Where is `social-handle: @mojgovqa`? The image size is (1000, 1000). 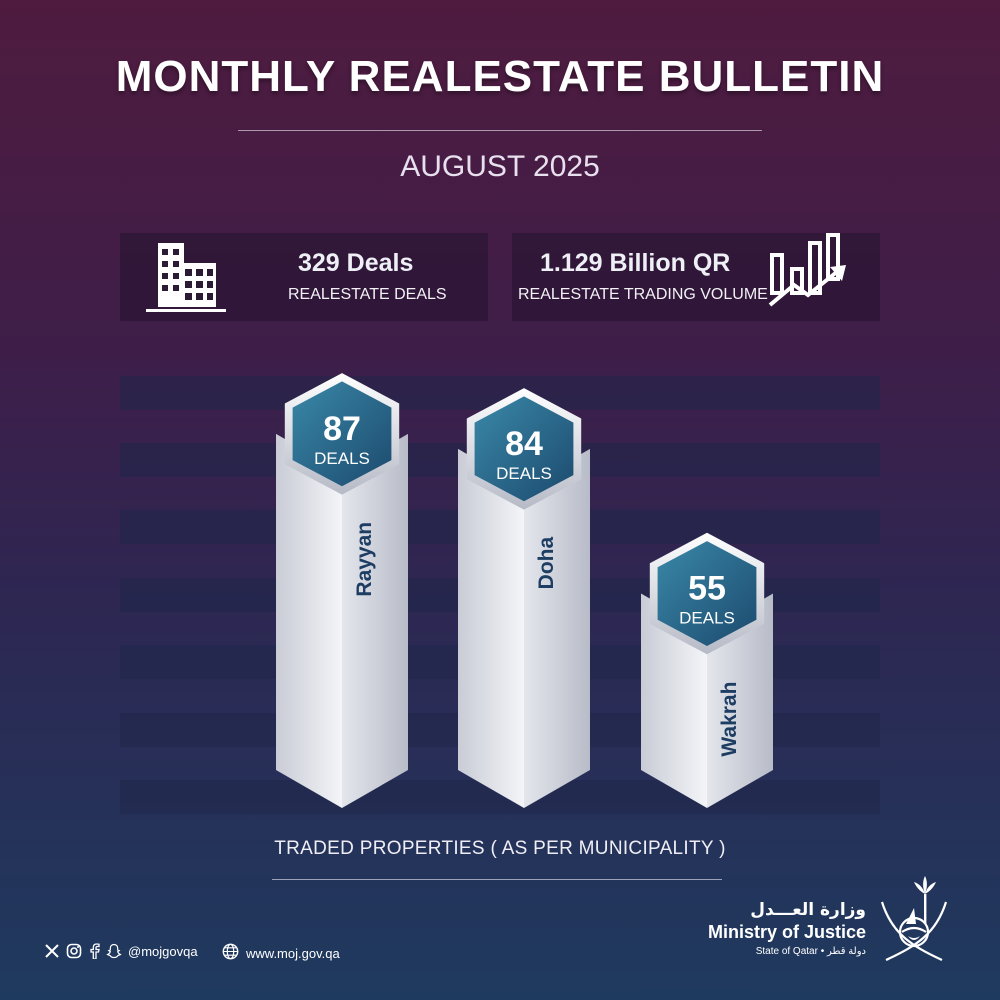
social-handle: @mojgovqa is located at coordinates (163, 951).